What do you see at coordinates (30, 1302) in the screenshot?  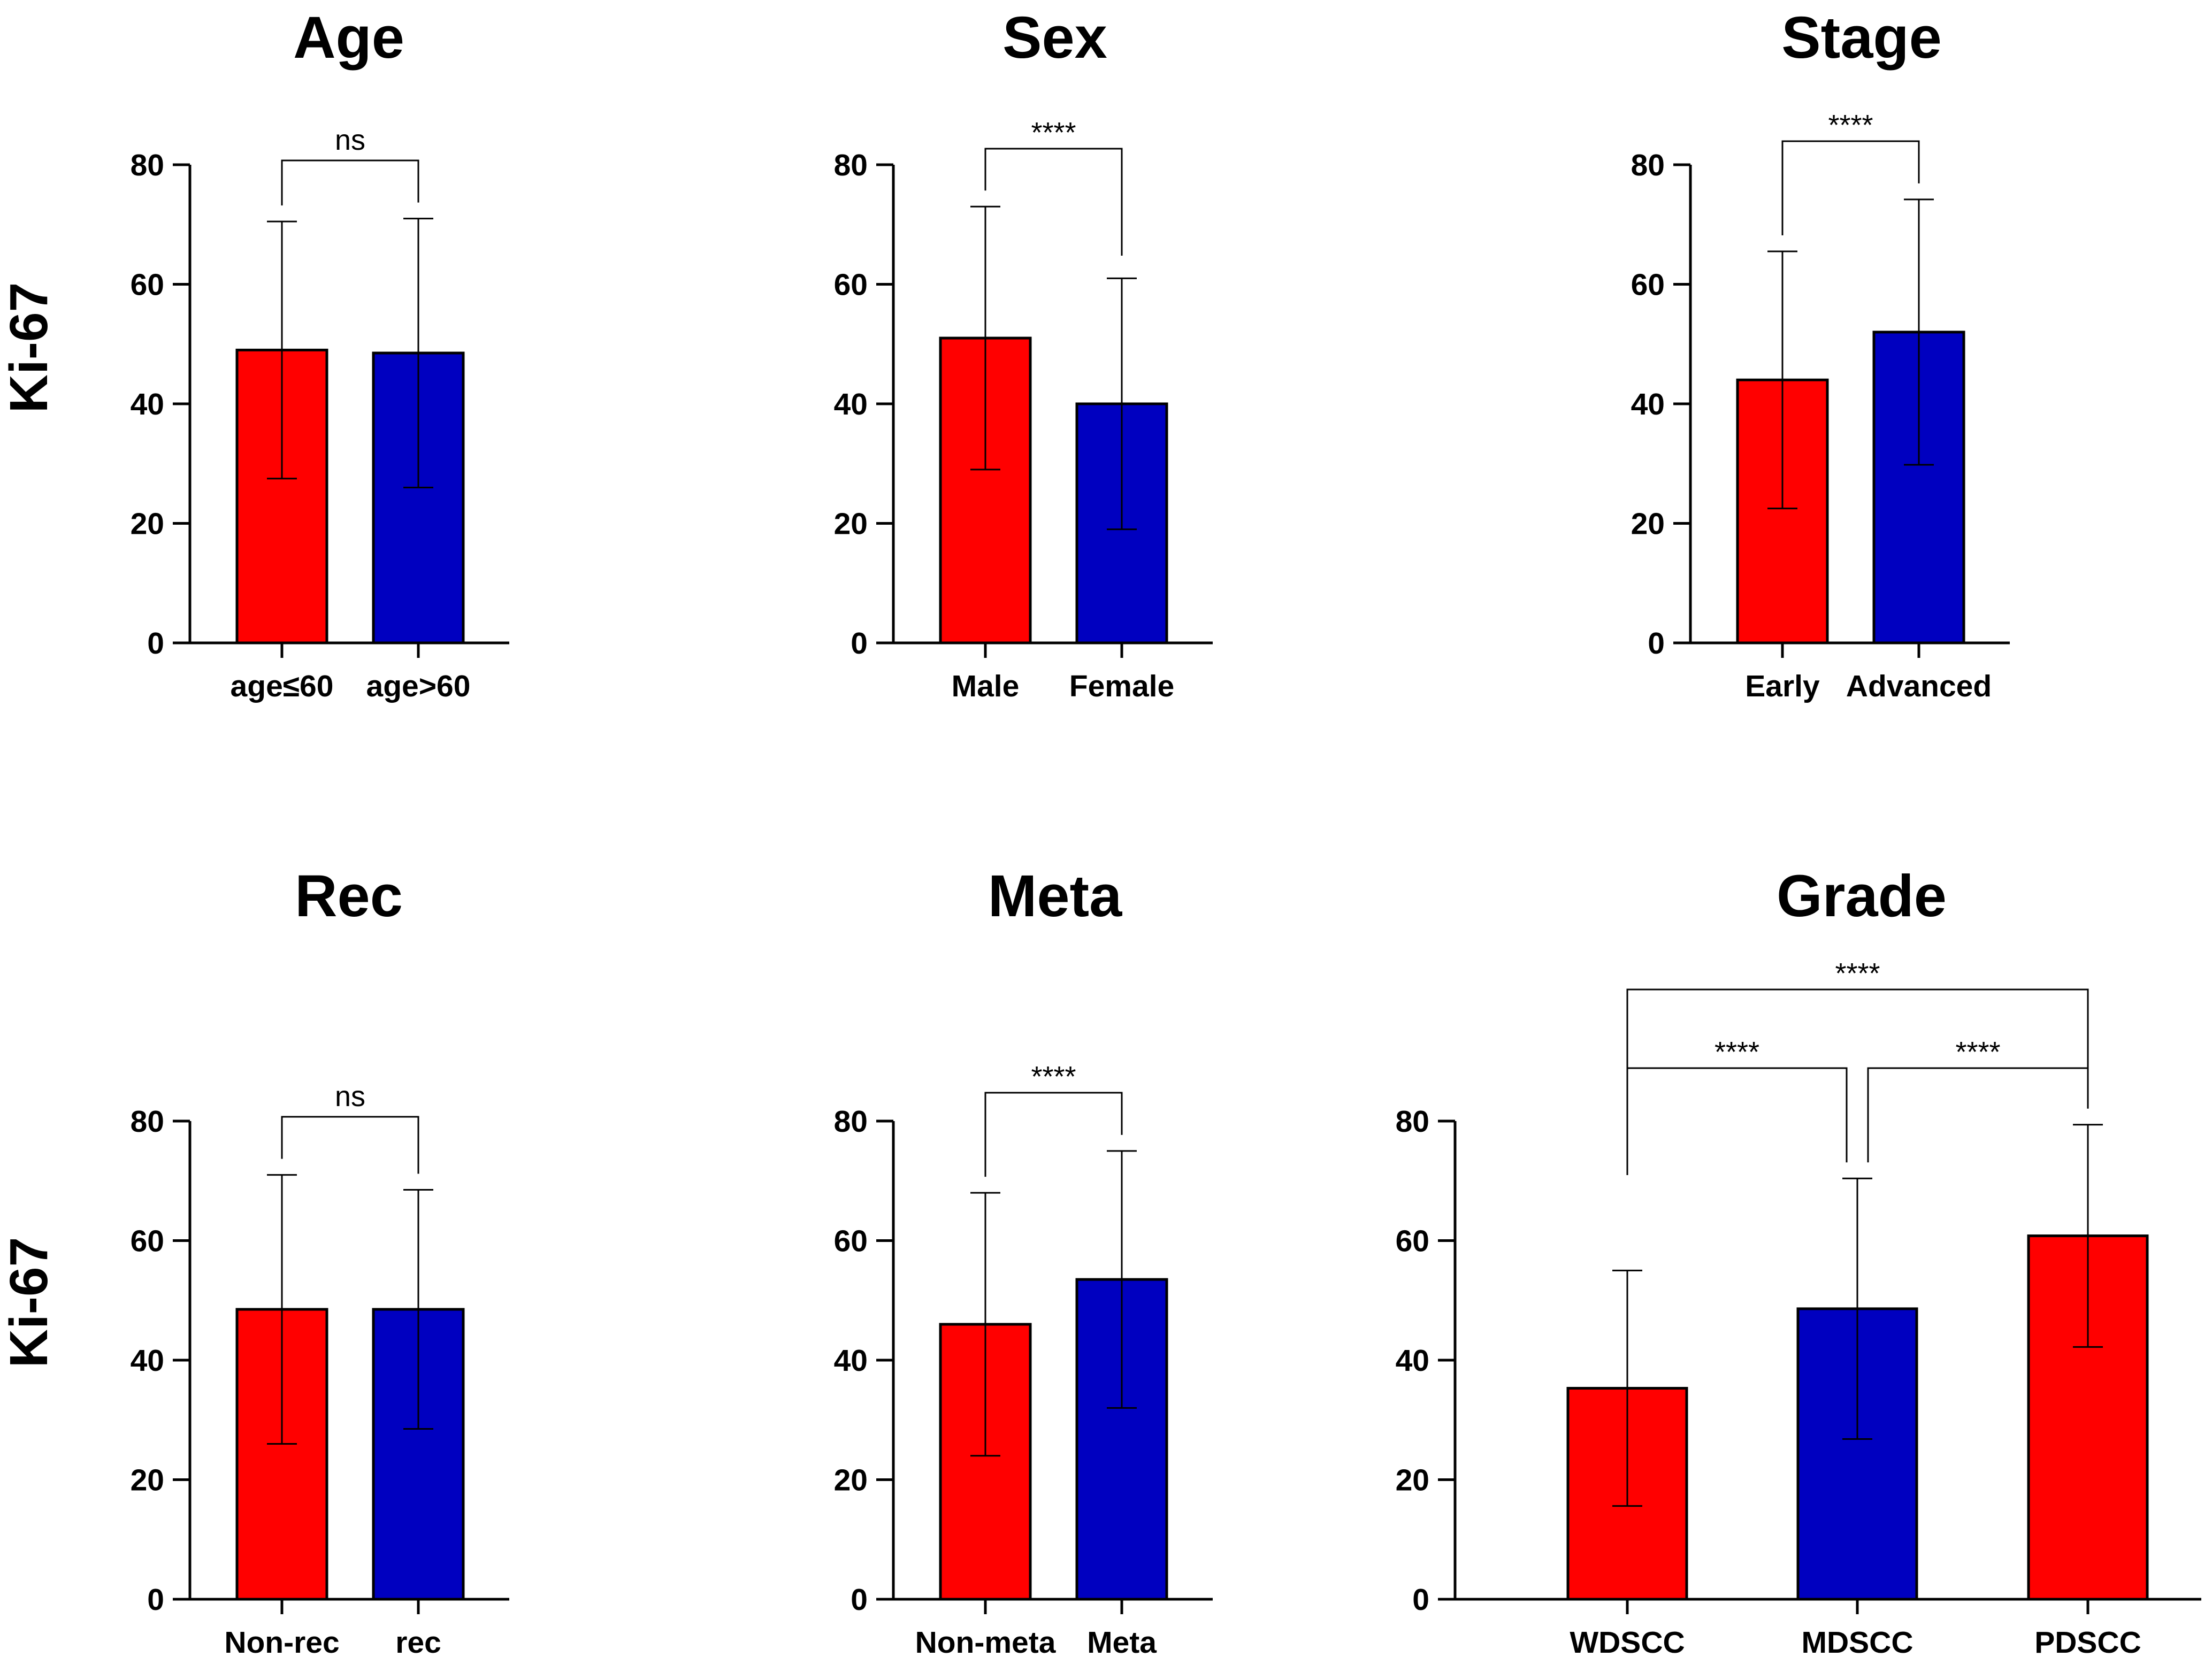 I see `ylabel-bottom-row: Ki-67` at bounding box center [30, 1302].